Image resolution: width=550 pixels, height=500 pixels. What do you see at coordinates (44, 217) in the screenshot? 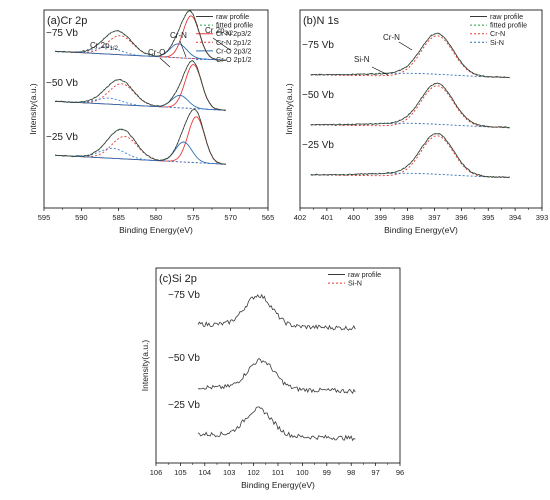
I see `x-tick-label: 595` at bounding box center [44, 217].